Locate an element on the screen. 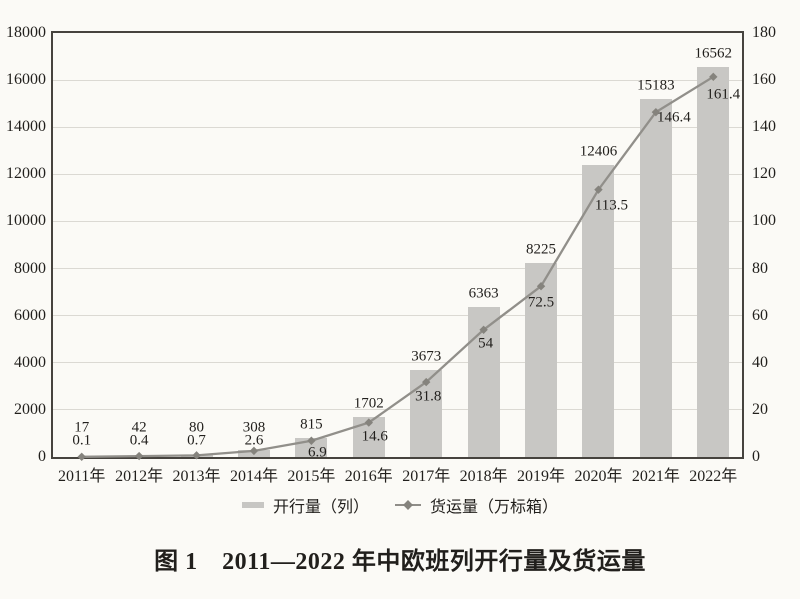 Image resolution: width=800 pixels, height=599 pixels. line-value-label: 0.1 is located at coordinates (82, 440).